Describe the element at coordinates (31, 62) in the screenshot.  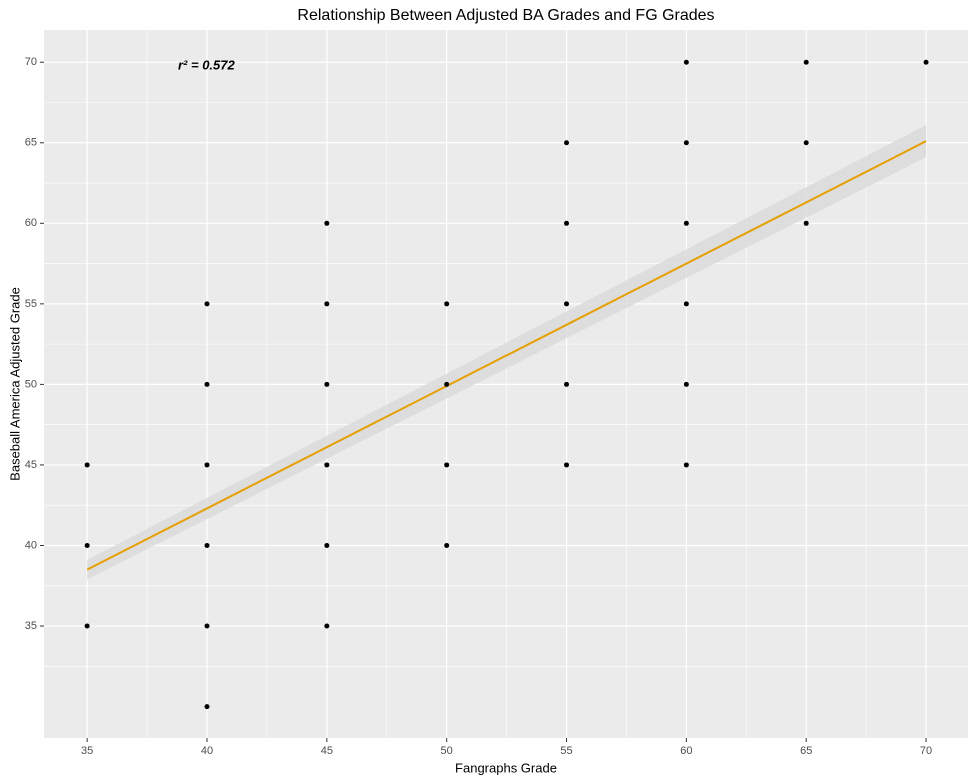
I see `y-tick-label: 70` at that location.